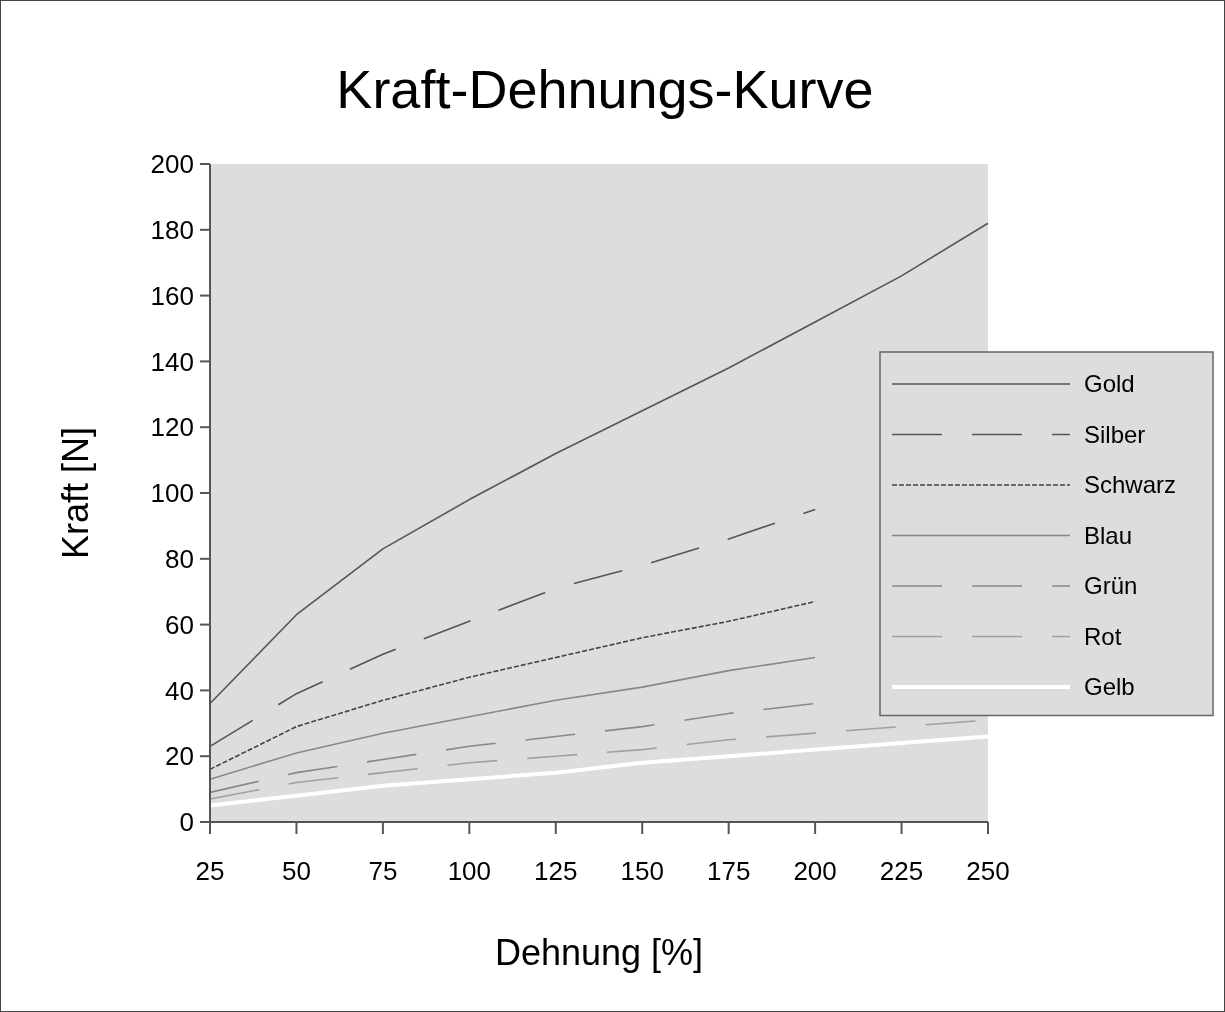  I want to click on chart-title: Kraft-Dehnungs-Kurve, so click(605, 89).